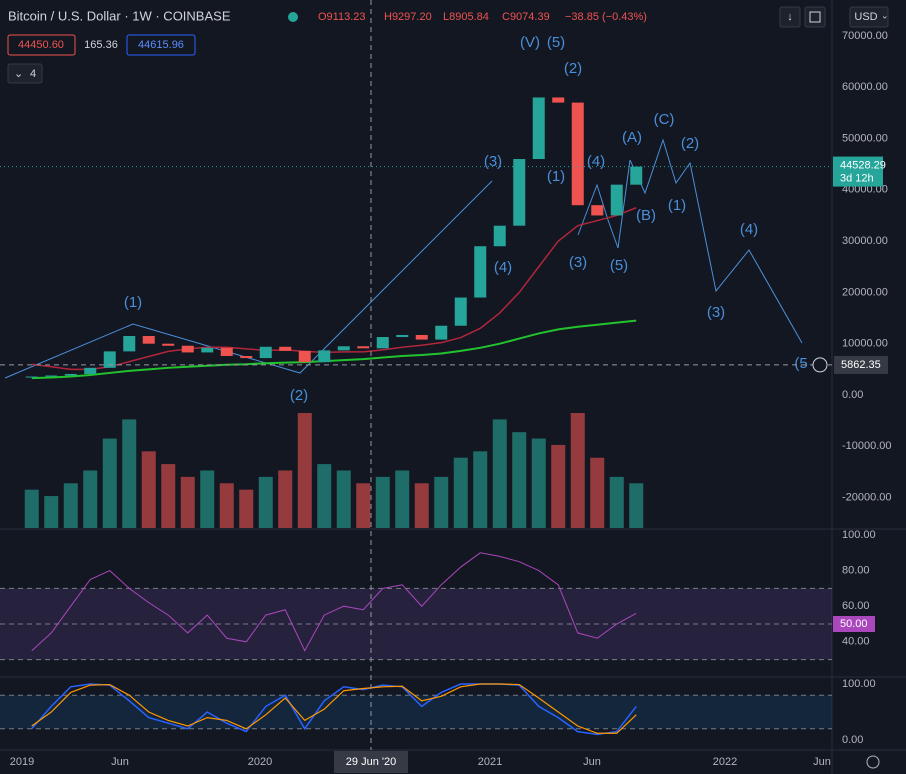  Describe the element at coordinates (873, 762) in the screenshot. I see `settings-icon` at that location.